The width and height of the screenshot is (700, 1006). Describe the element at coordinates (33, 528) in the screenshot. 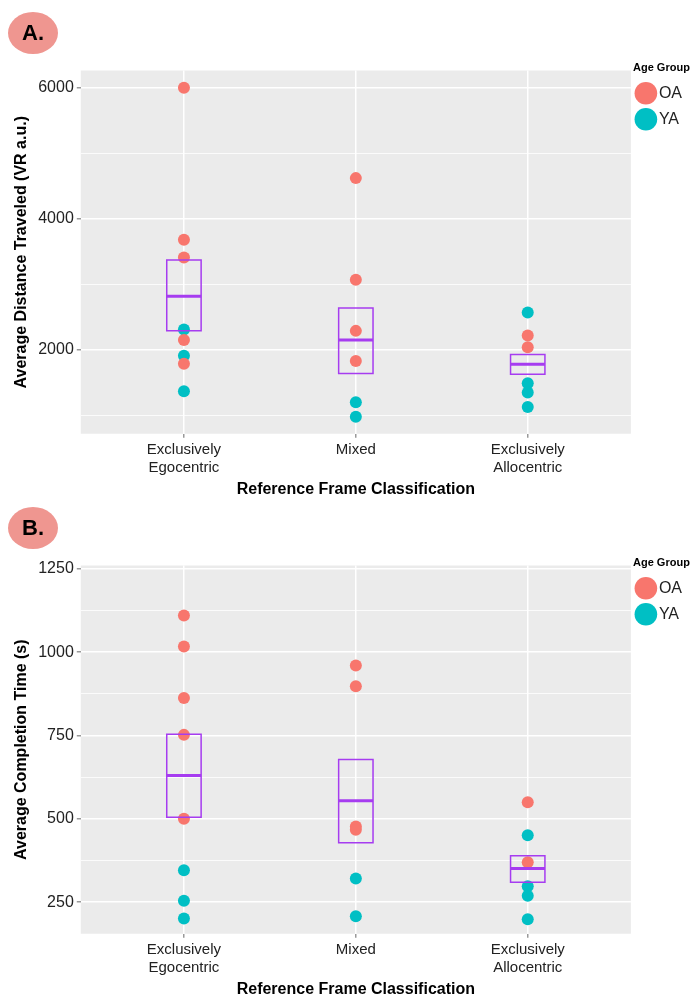

I see `chart-title: B.` at that location.